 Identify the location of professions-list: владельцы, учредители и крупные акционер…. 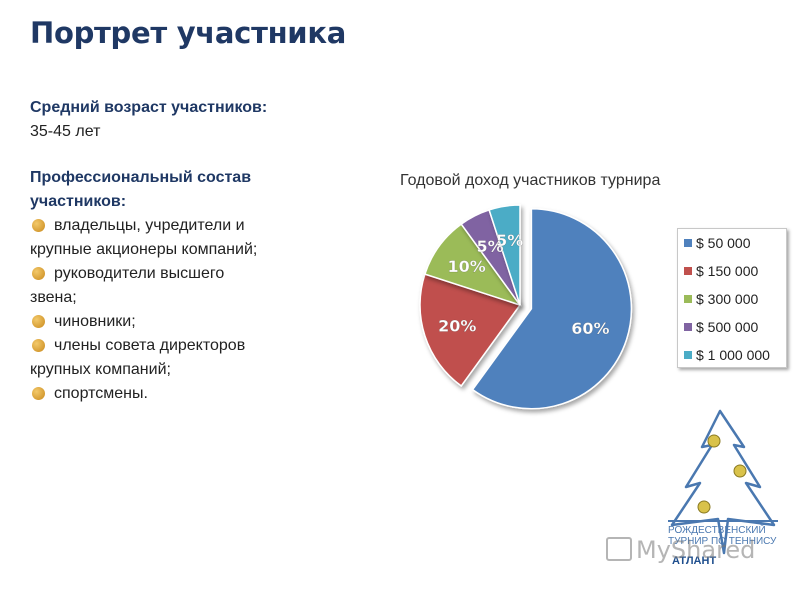
(180, 310).